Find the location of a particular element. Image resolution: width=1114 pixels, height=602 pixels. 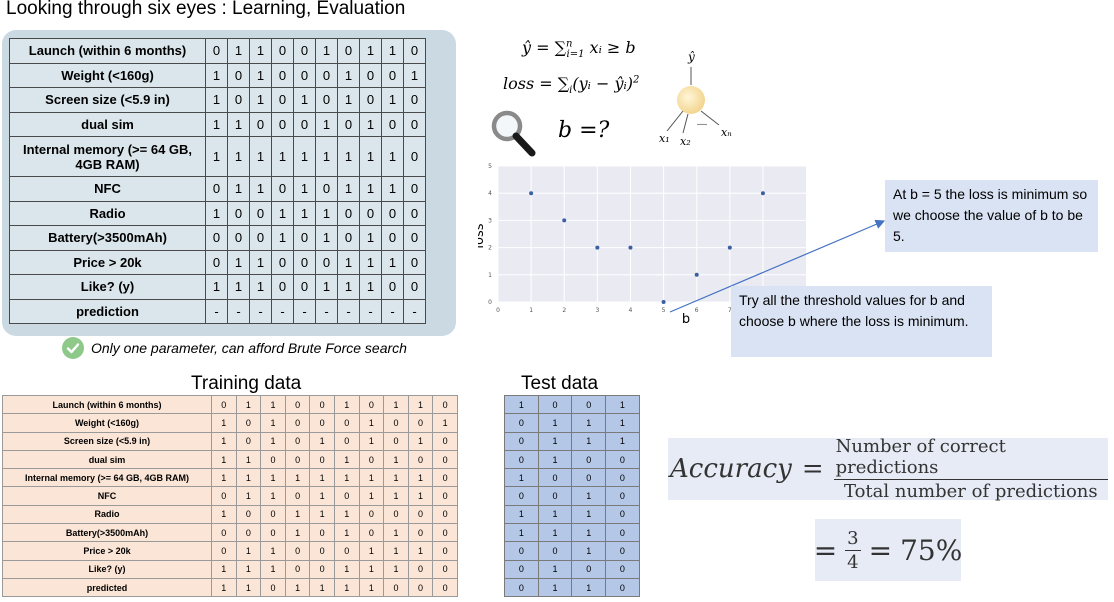

check-icon is located at coordinates (73, 348).